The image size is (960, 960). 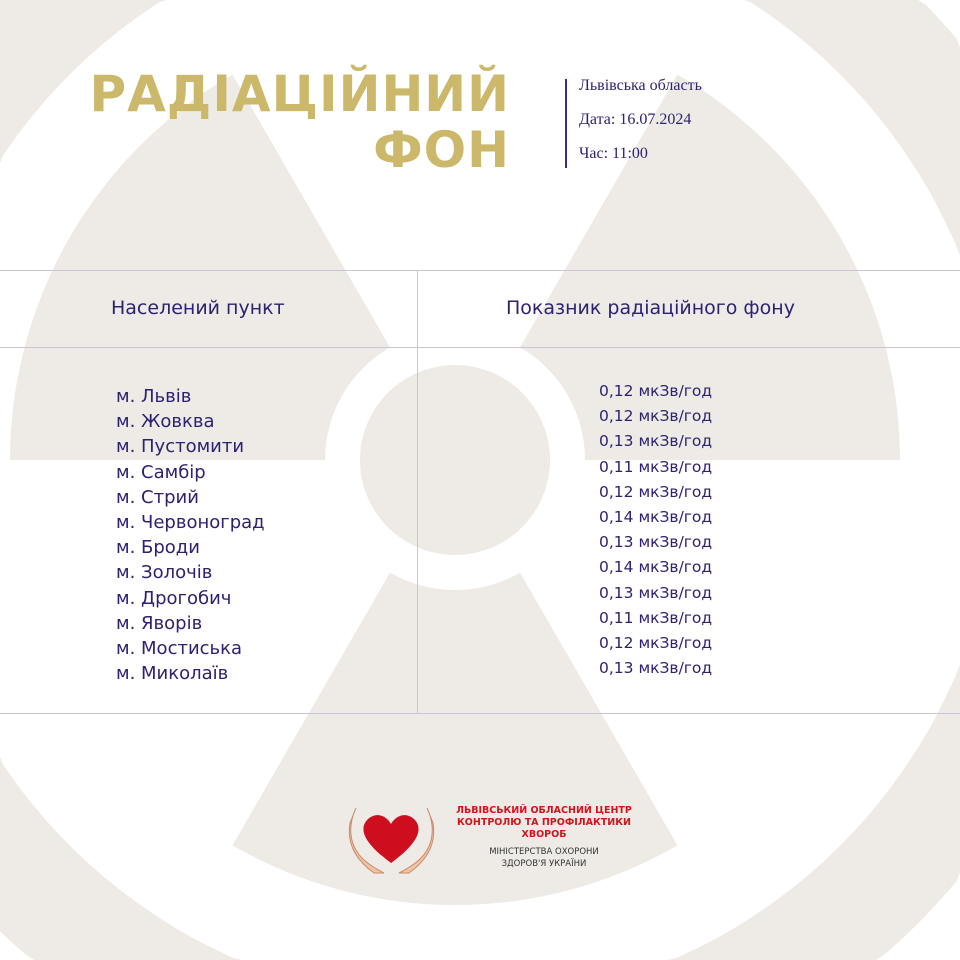 I want to click on city-cell: м. Жовква, so click(x=165, y=422).